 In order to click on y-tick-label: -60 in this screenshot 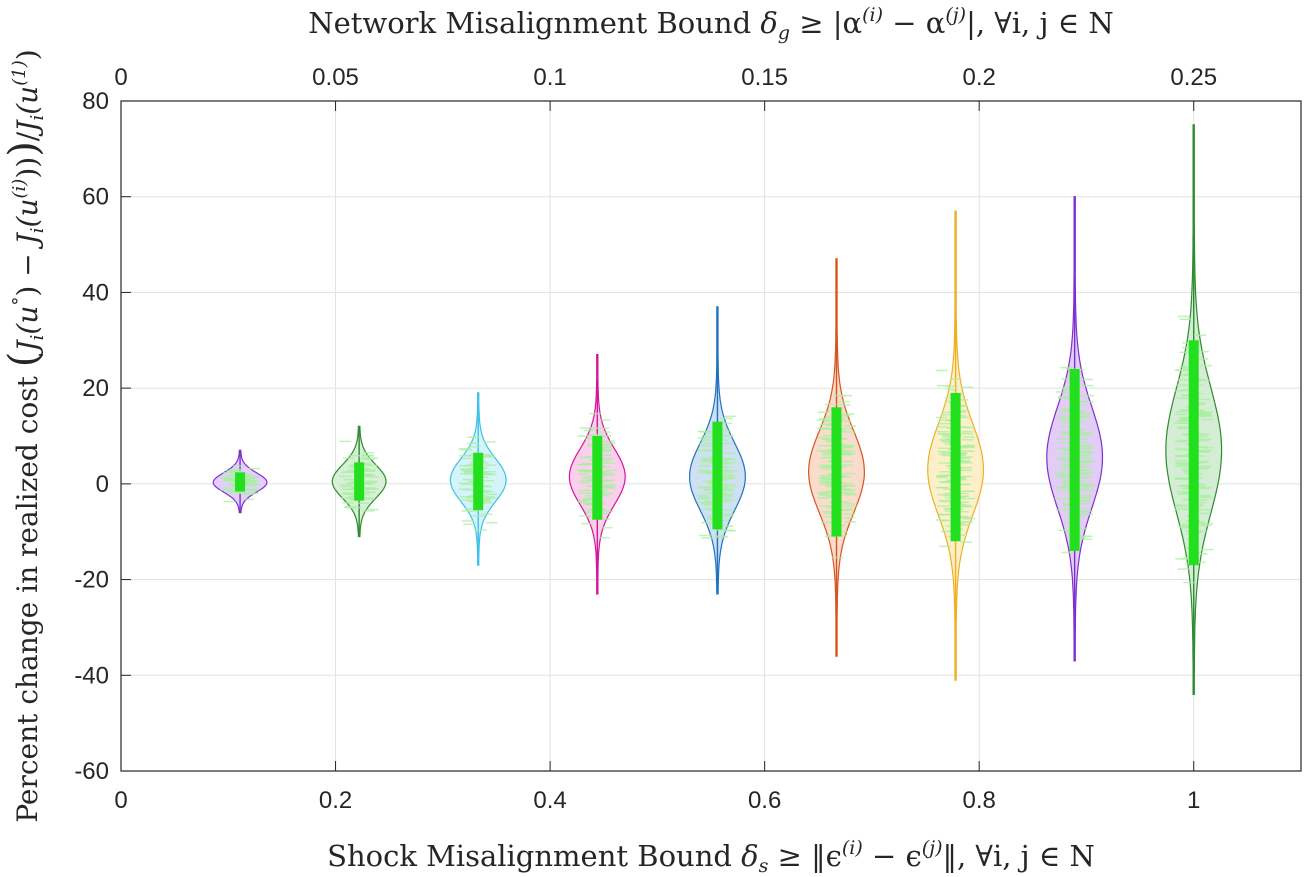, I will do `click(91, 771)`.